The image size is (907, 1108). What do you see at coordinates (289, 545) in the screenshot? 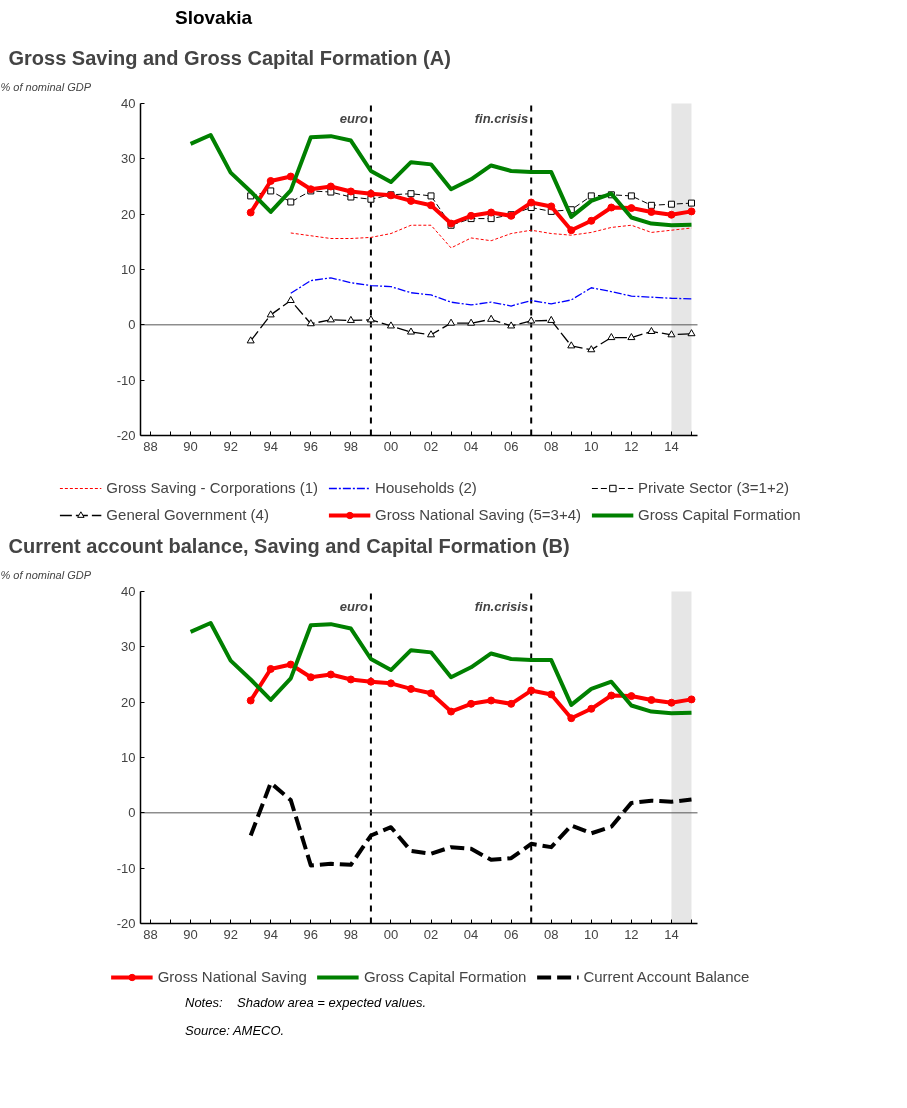
I see `chart-title: Current account balance, Saving and Capital Formation (B)` at bounding box center [289, 545].